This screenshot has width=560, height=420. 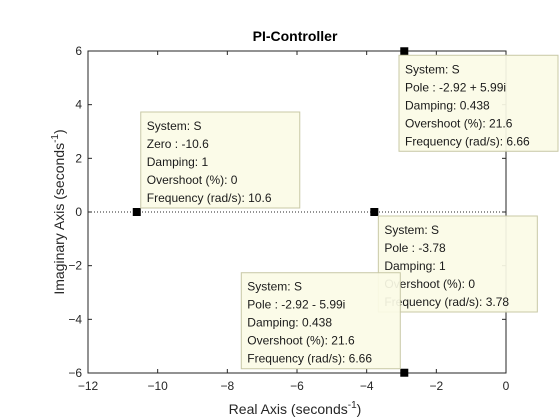 What do you see at coordinates (295, 408) in the screenshot?
I see `x-axis-label: Real Axis (seconds-1)` at bounding box center [295, 408].